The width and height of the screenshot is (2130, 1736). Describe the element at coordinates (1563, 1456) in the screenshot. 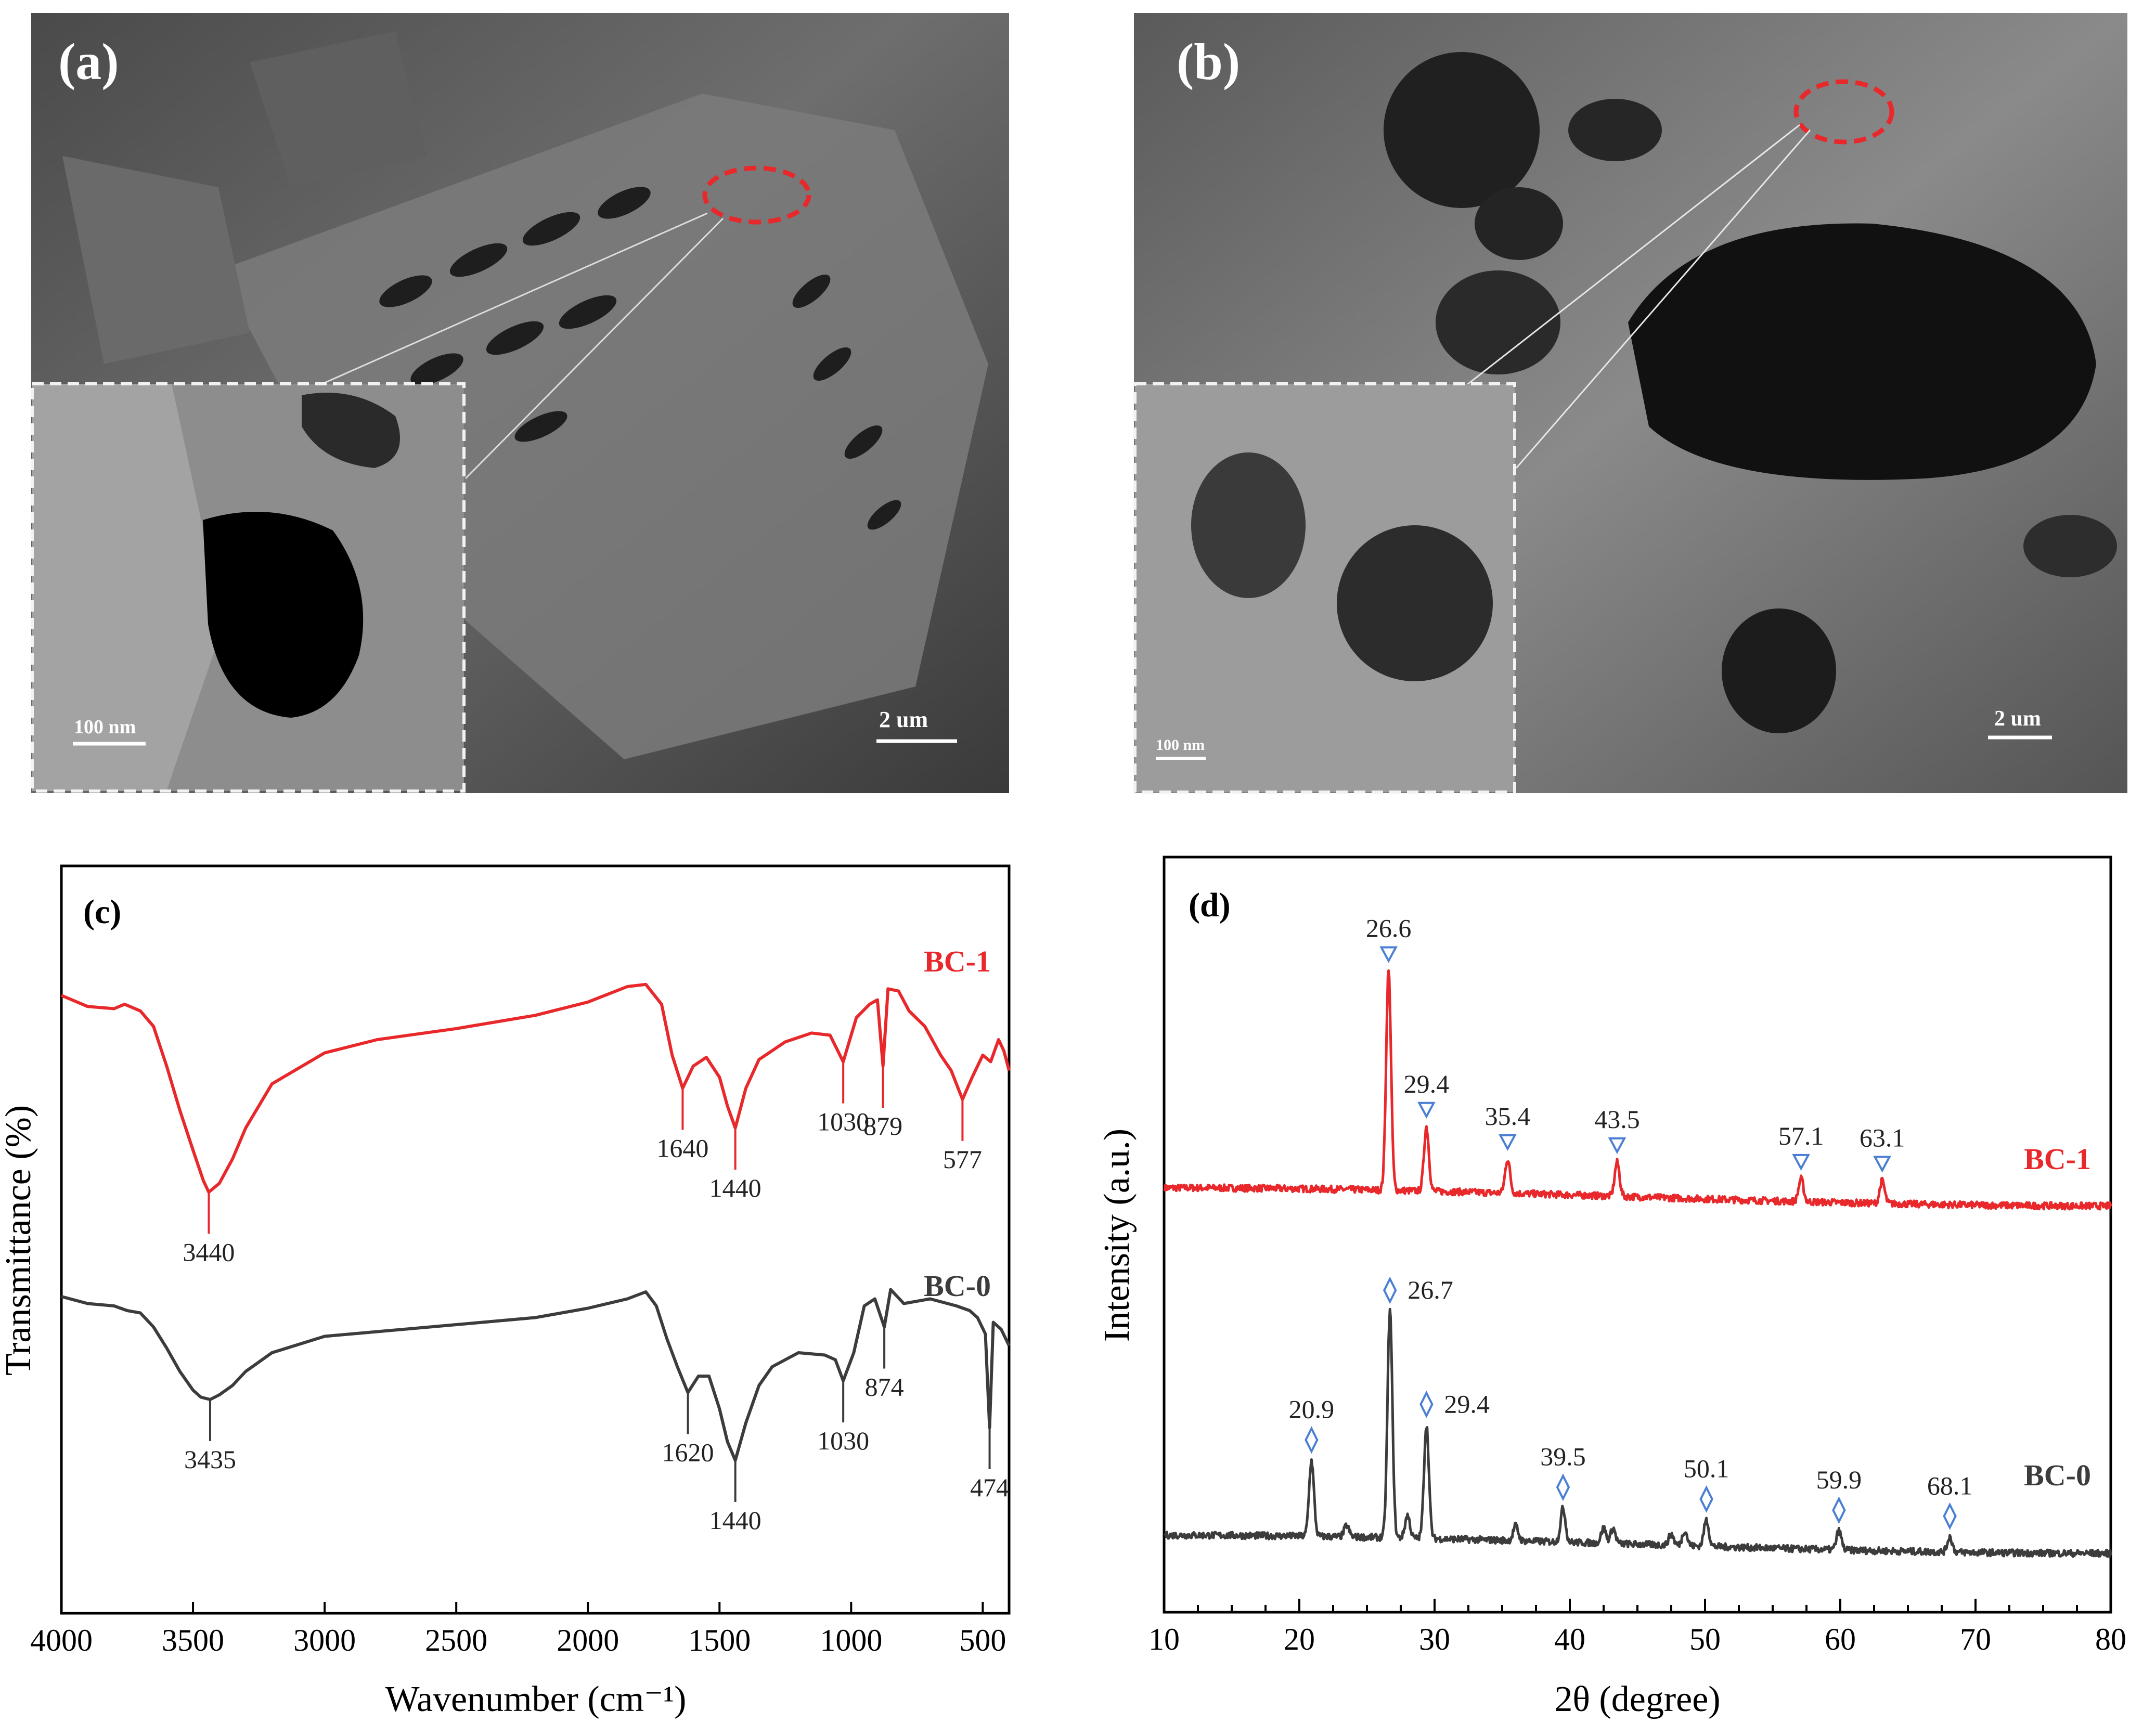

I see `xrd-peak-label: 39.5` at that location.